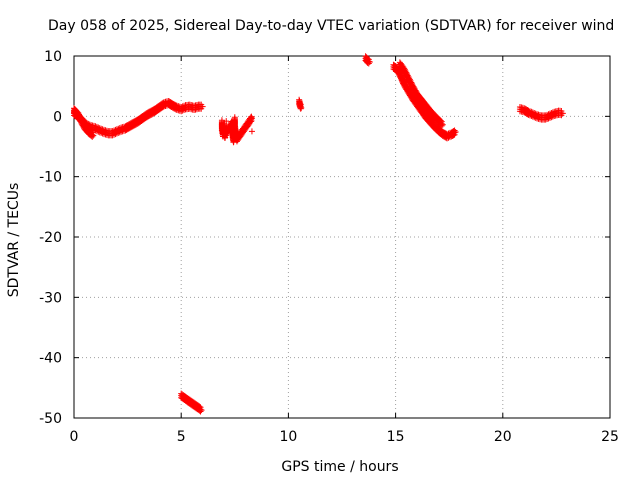 This screenshot has width=640, height=480. I want to click on x-axis-label: GPS time / hours, so click(339, 467).